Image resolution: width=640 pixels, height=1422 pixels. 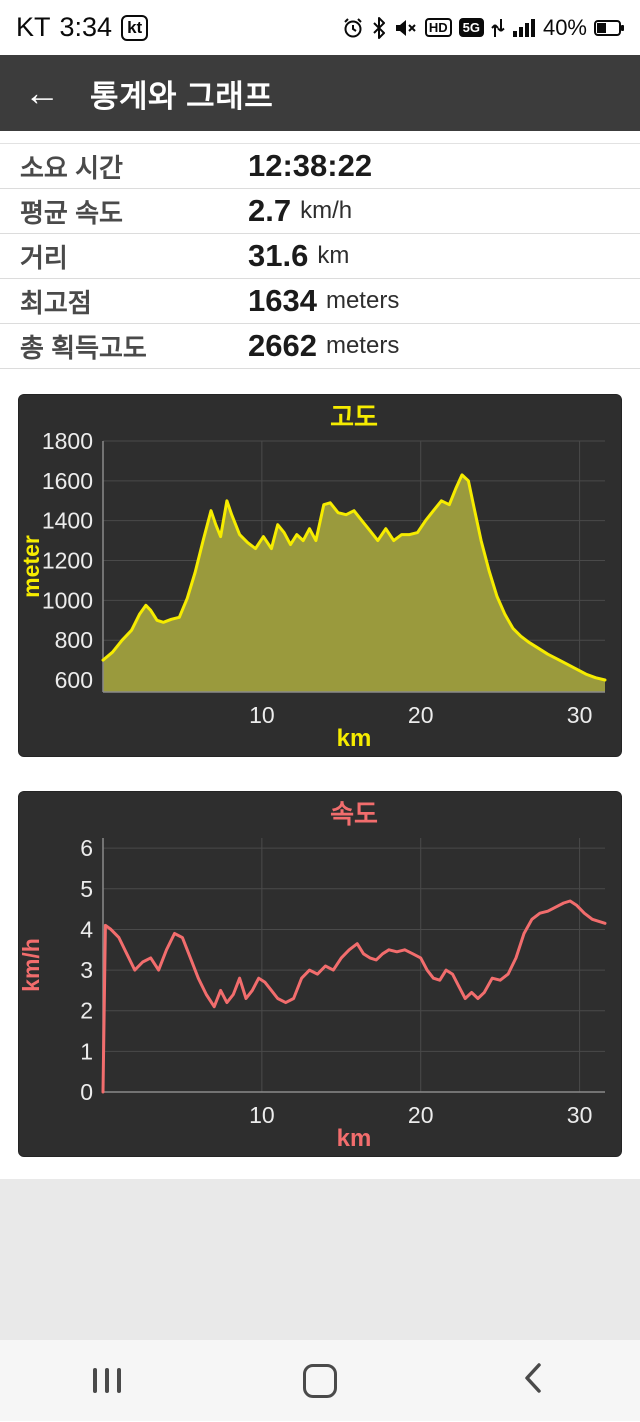 I want to click on svg-text: 속도, so click(x=354, y=814).